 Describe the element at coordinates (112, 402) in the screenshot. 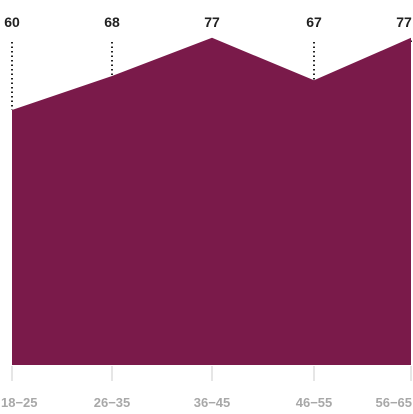

I see `category-label-1: 26−35` at that location.